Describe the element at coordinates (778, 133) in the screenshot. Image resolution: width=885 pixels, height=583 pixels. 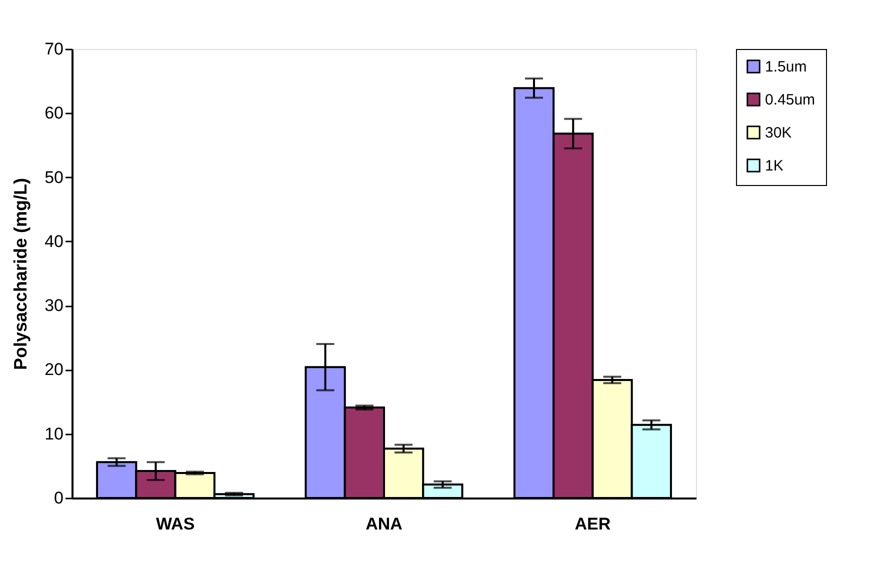
I see `legend-label: 30K` at that location.